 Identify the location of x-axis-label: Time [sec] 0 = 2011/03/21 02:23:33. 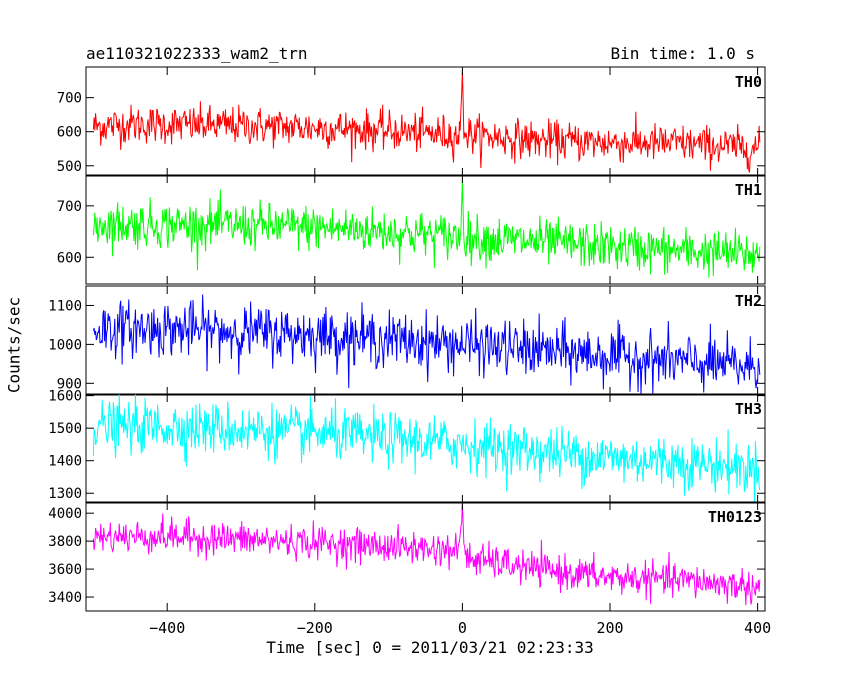
(430, 647).